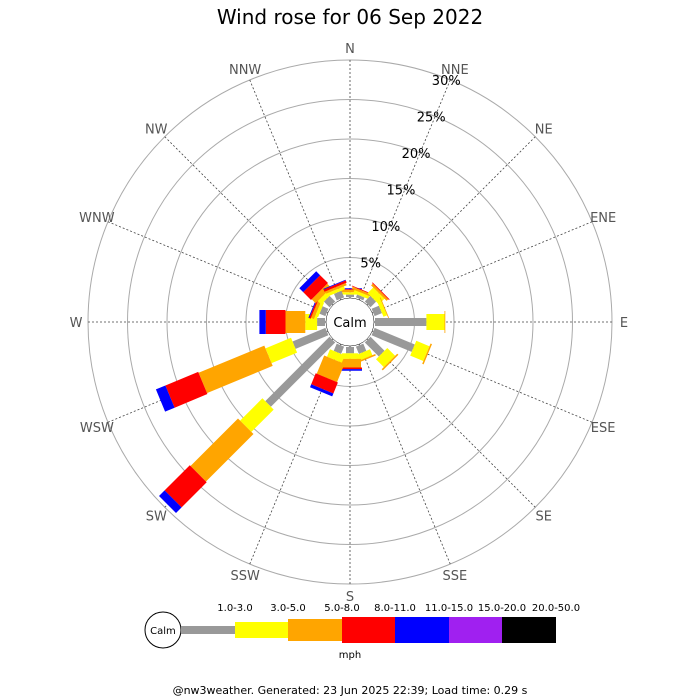 The image size is (700, 700). I want to click on legend-label-11.0-15.0: 11.0-15.0, so click(449, 608).